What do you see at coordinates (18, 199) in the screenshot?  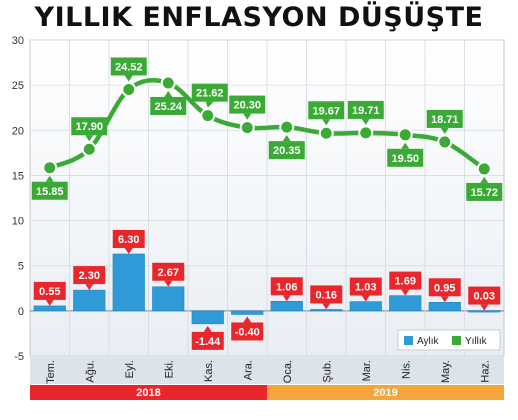 I see `y-tick-labels: -5 0 5 10 15 20 25 30` at bounding box center [18, 199].